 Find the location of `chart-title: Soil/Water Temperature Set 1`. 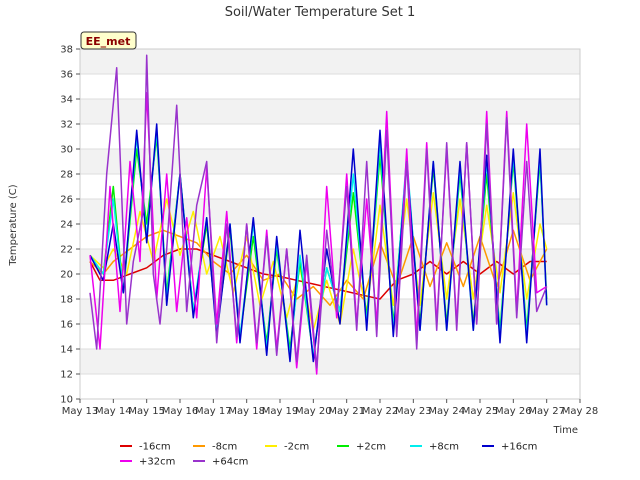

chart-title: Soil/Water Temperature Set 1 is located at coordinates (320, 12).